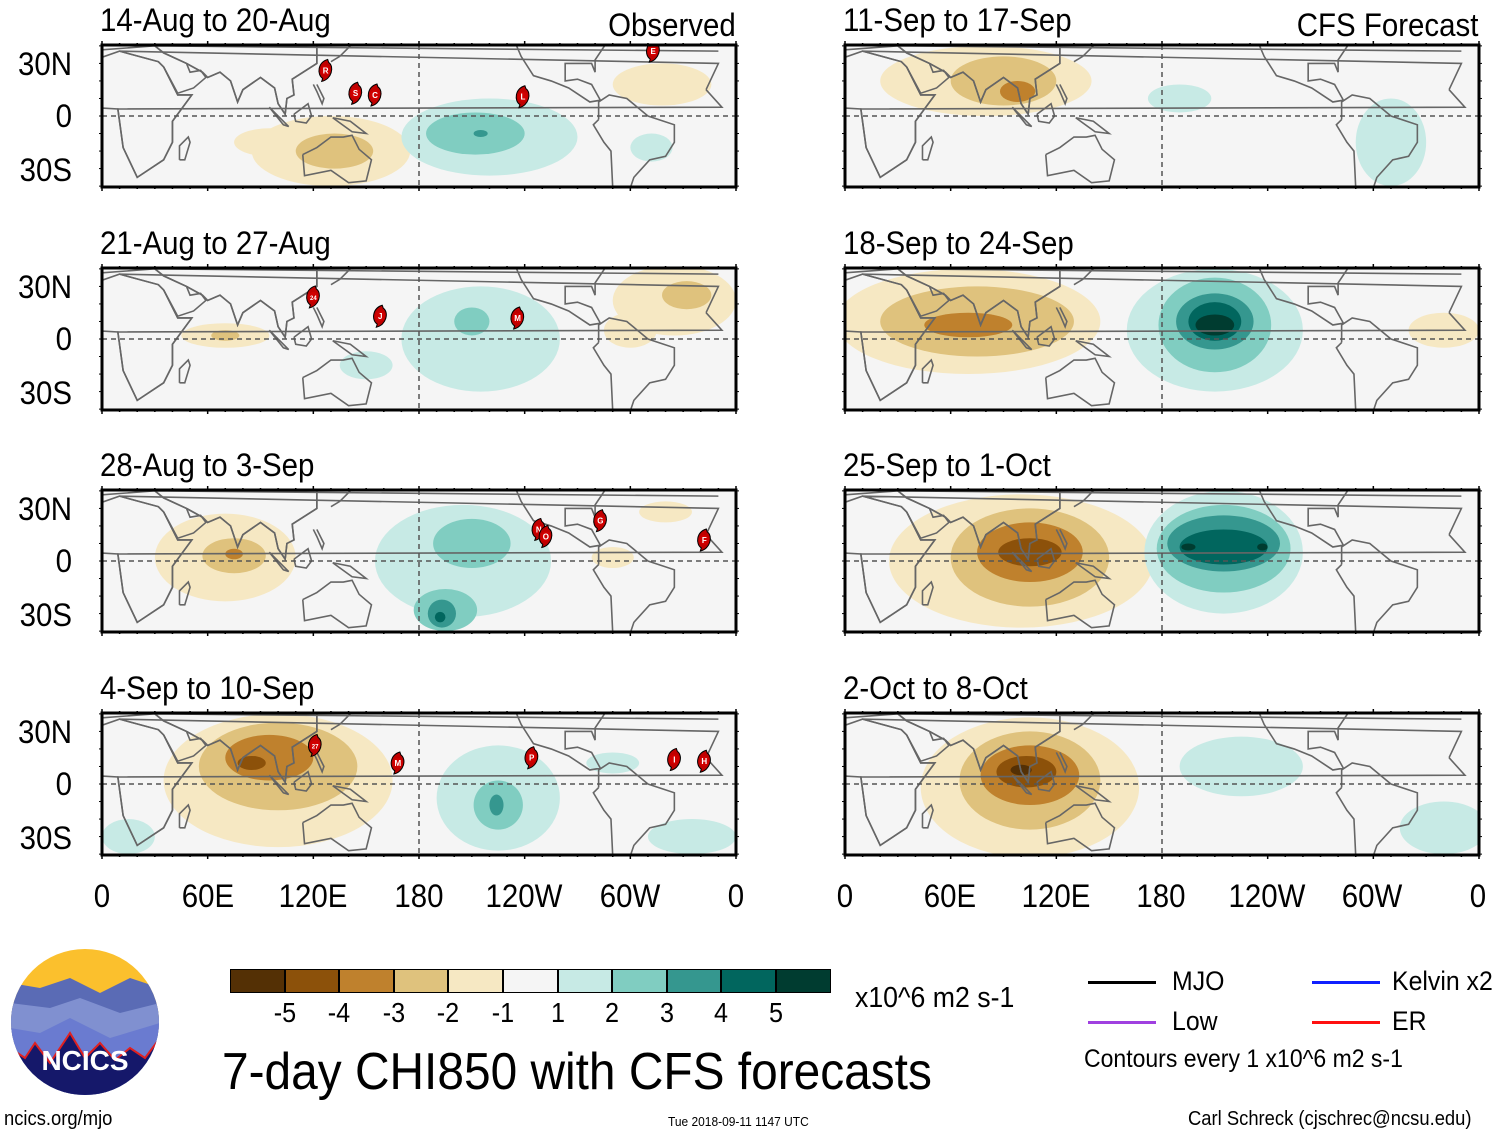  What do you see at coordinates (546, 536) in the screenshot?
I see `storm-label: O` at bounding box center [546, 536].